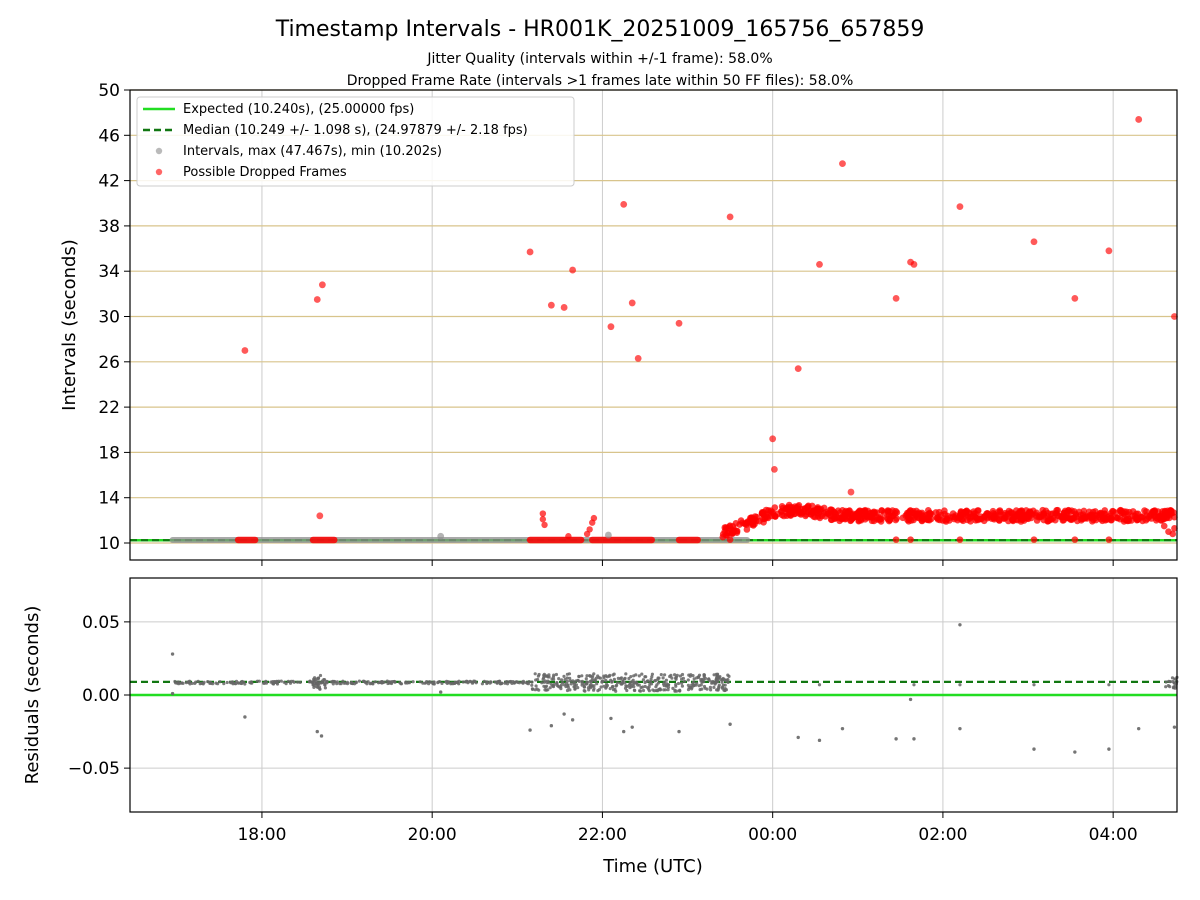 The width and height of the screenshot is (1200, 900). Describe the element at coordinates (109, 227) in the screenshot. I see `intervals-y-tick-label: 38` at that location.